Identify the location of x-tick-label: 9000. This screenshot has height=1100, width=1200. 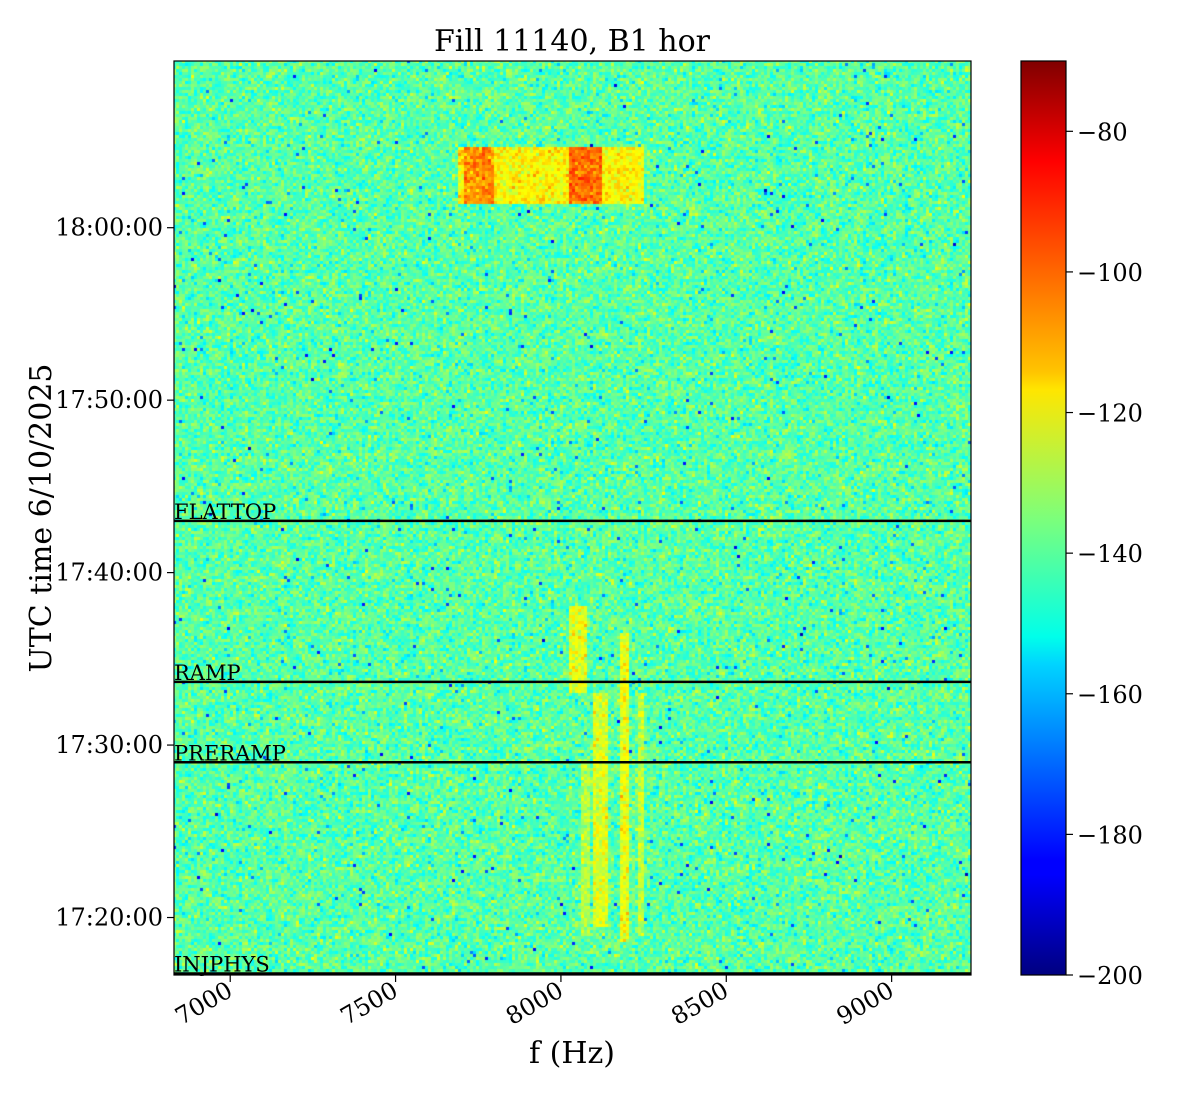
(865, 1003).